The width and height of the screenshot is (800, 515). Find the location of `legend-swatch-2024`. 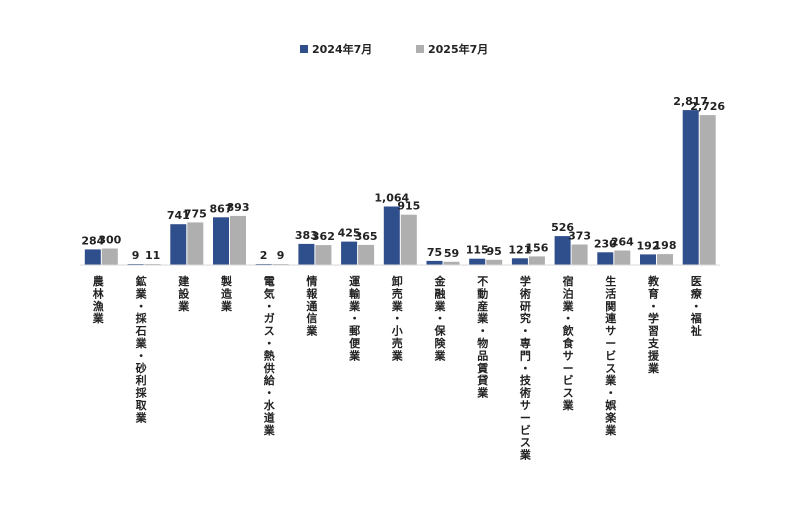

legend-swatch-2024 is located at coordinates (304, 49).